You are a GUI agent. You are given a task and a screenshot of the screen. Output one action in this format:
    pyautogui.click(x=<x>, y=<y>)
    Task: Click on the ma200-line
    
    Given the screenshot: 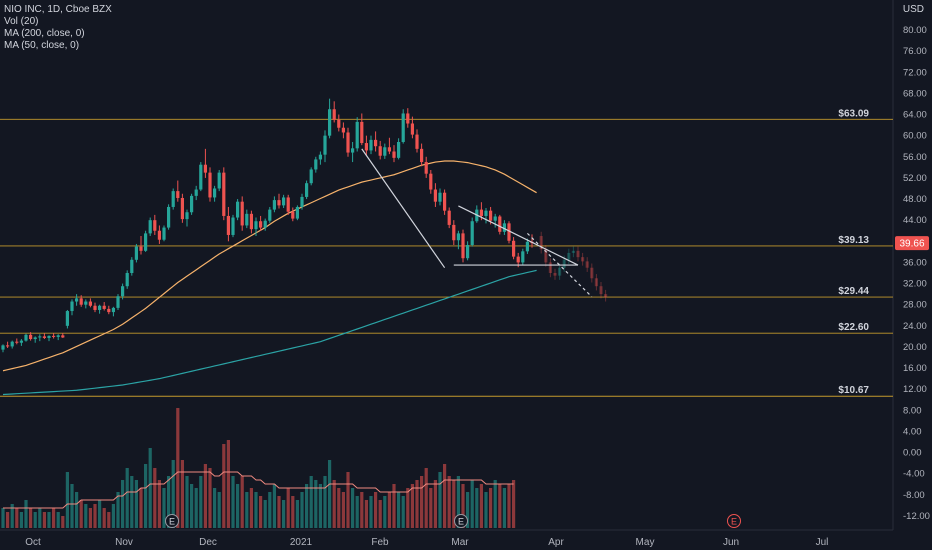 What is the action you would take?
    pyautogui.click(x=269, y=332)
    